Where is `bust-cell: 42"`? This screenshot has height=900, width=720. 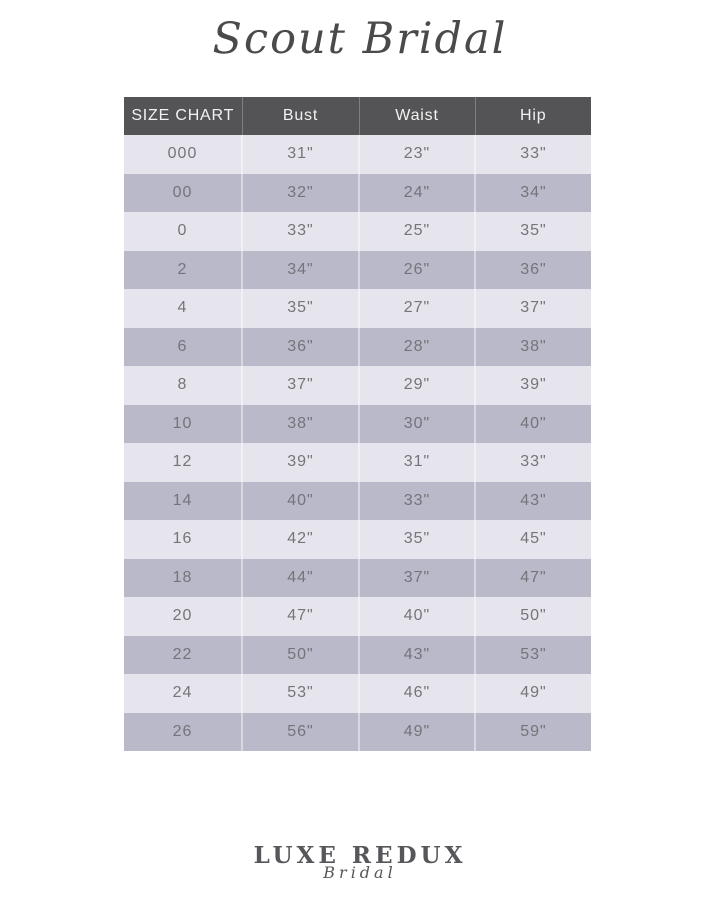
bust-cell: 42" is located at coordinates (300, 539).